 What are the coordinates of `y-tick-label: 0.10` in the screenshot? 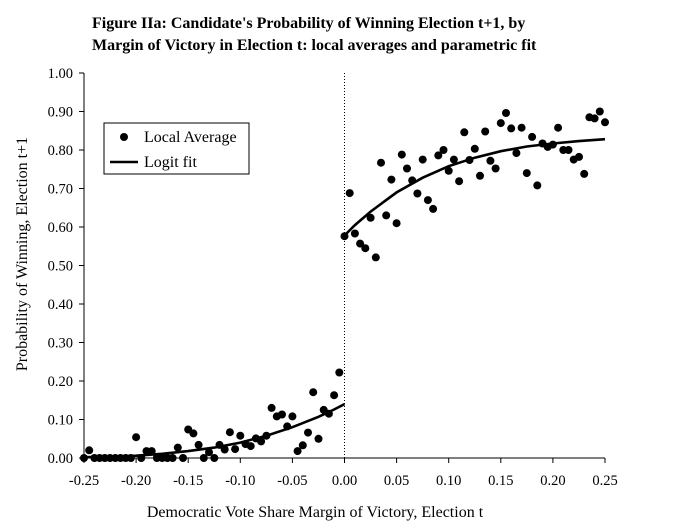 It's located at (60, 421).